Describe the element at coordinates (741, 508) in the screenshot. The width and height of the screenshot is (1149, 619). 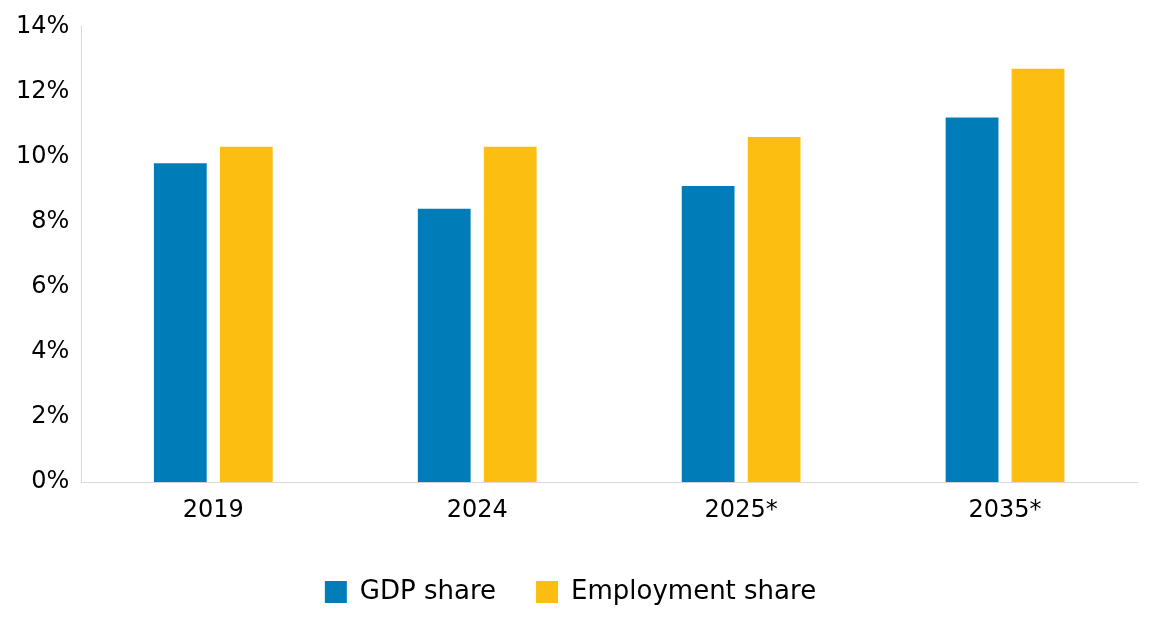
I see `x-tick-label: 2025*` at that location.